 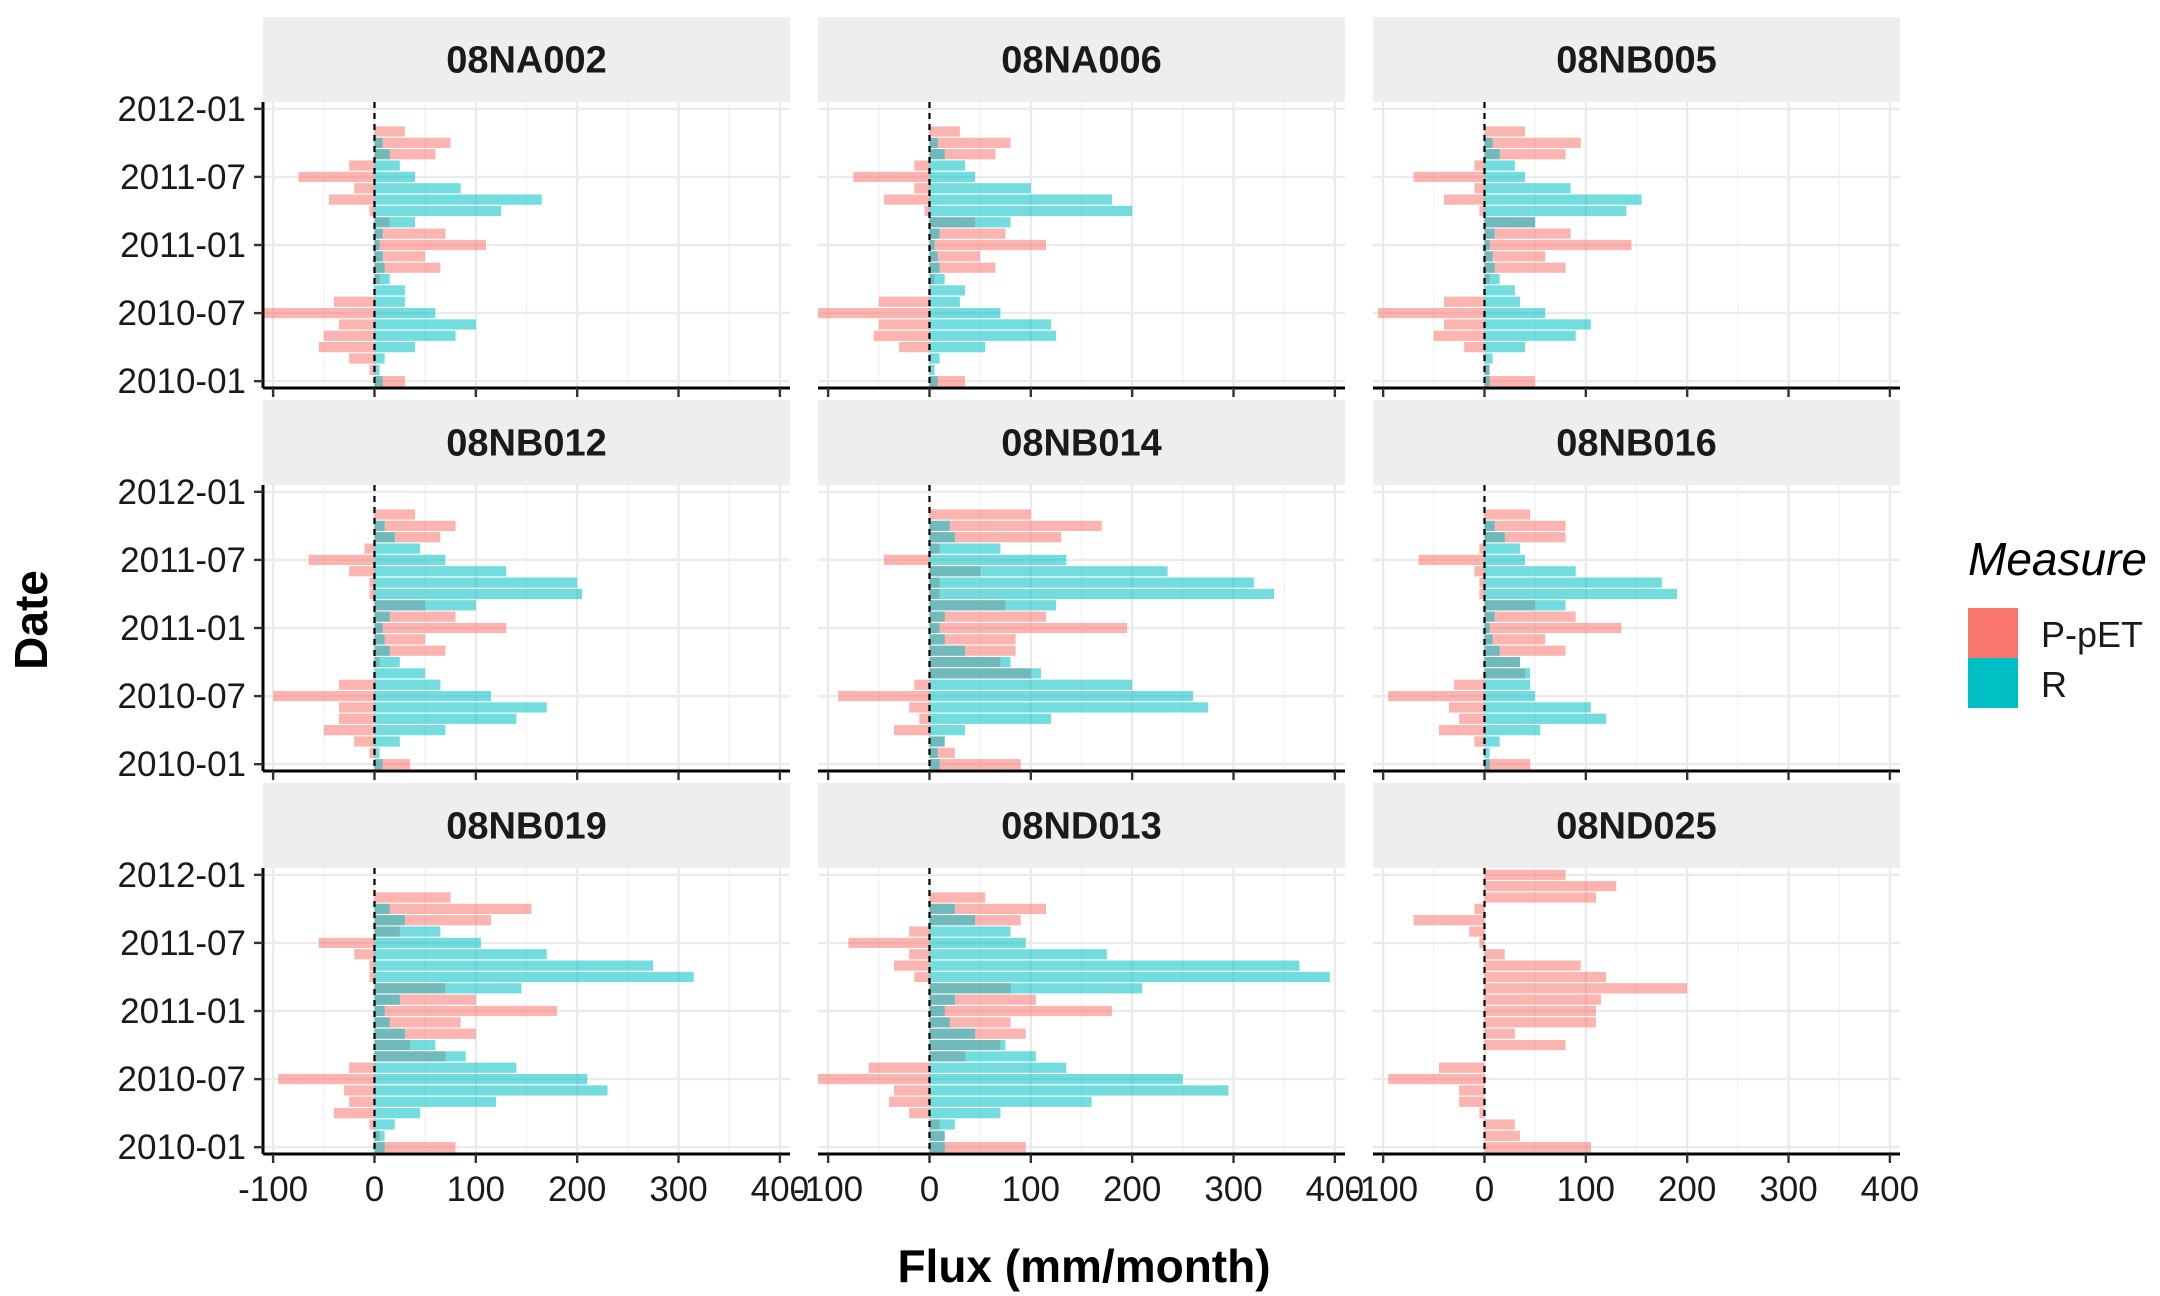 I want to click on panel-title: 08NB012, so click(x=526, y=444).